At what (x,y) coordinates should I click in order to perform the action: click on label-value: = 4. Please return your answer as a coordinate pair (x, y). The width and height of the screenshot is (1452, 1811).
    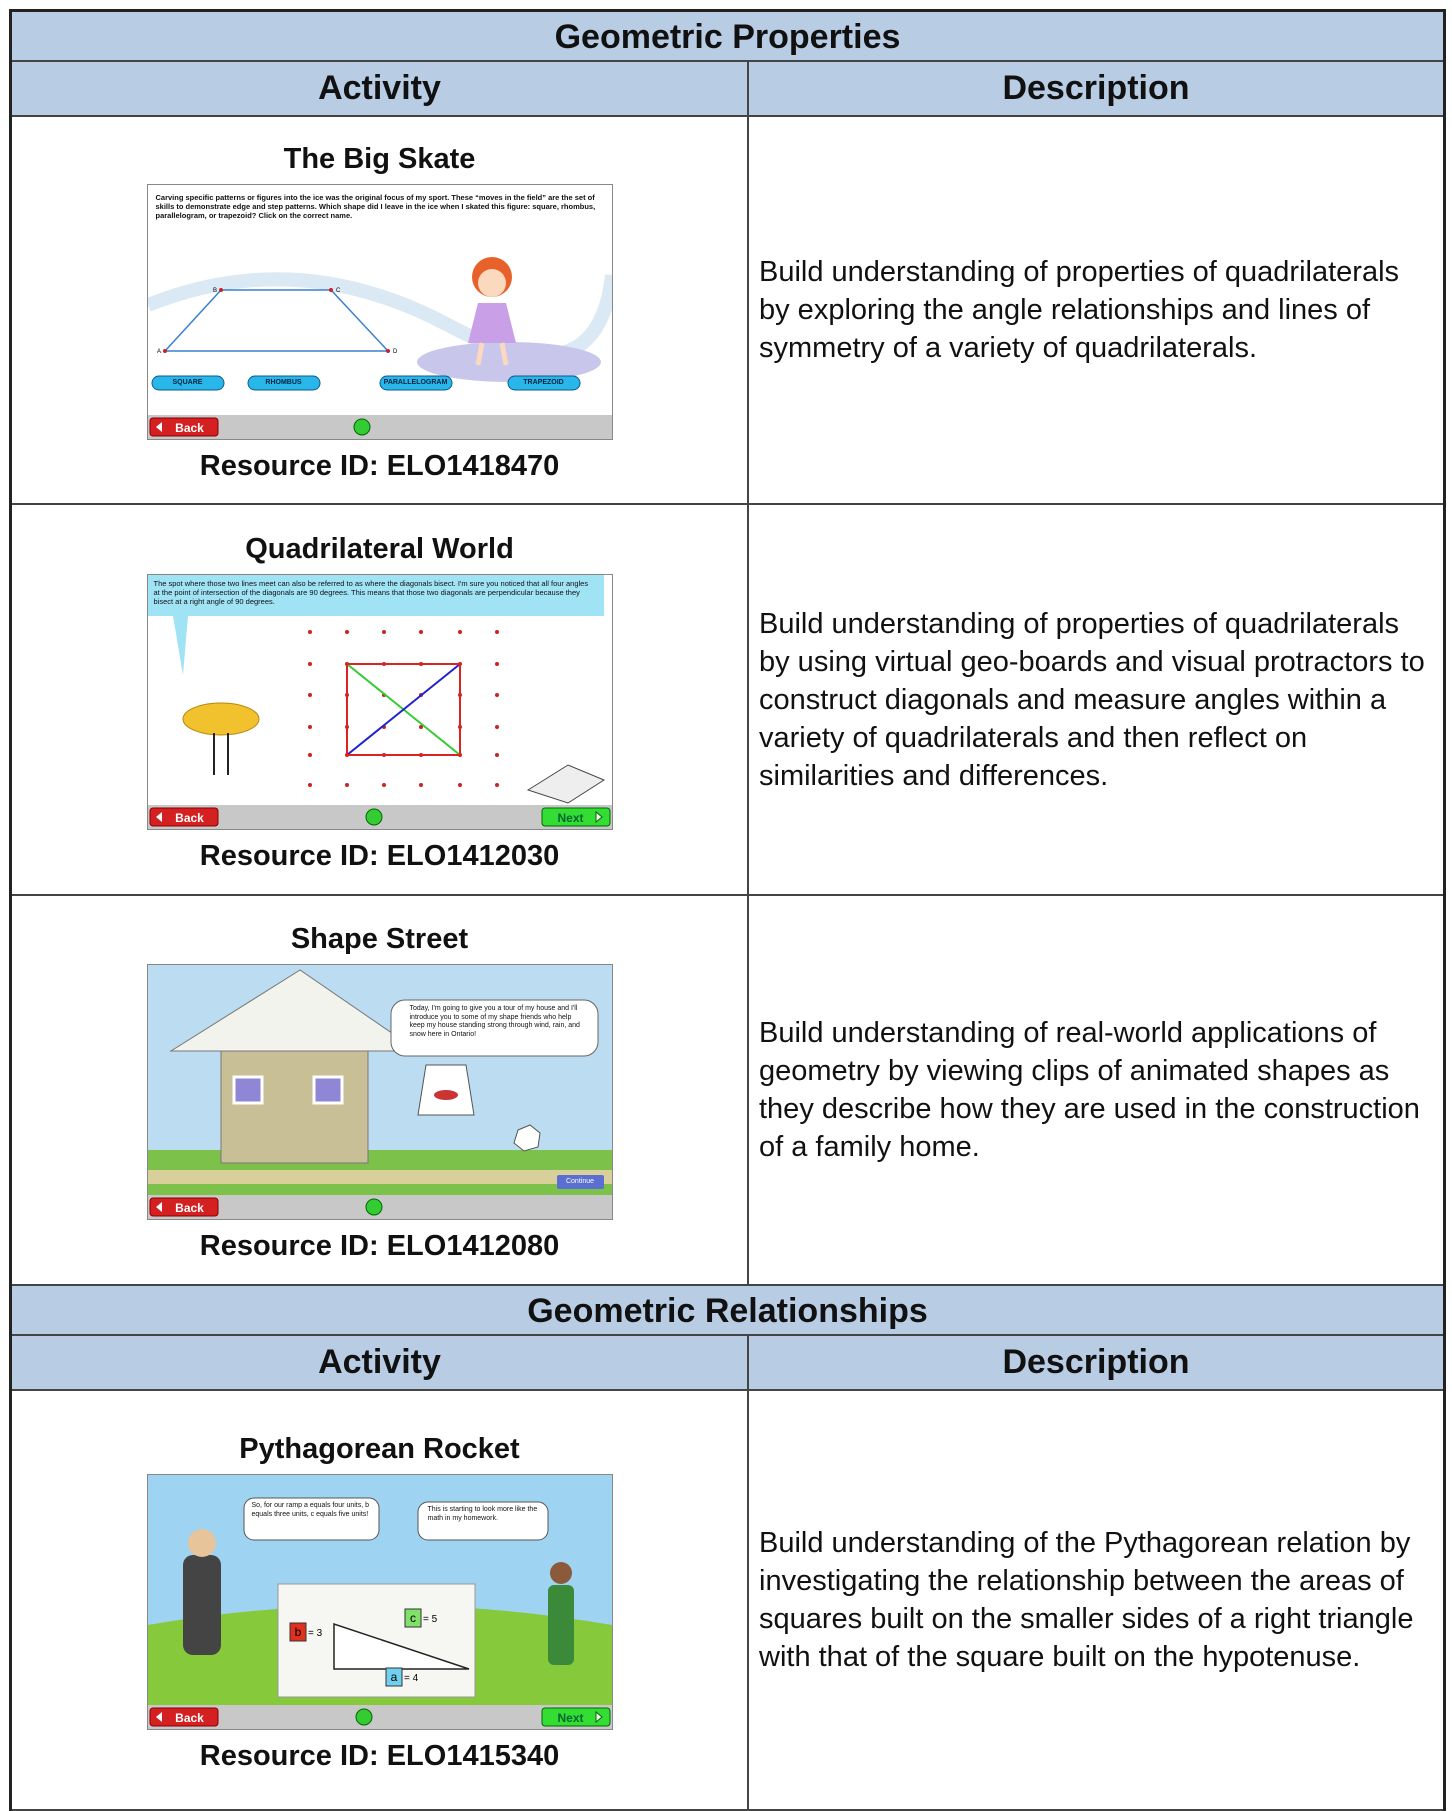
    Looking at the image, I should click on (411, 1678).